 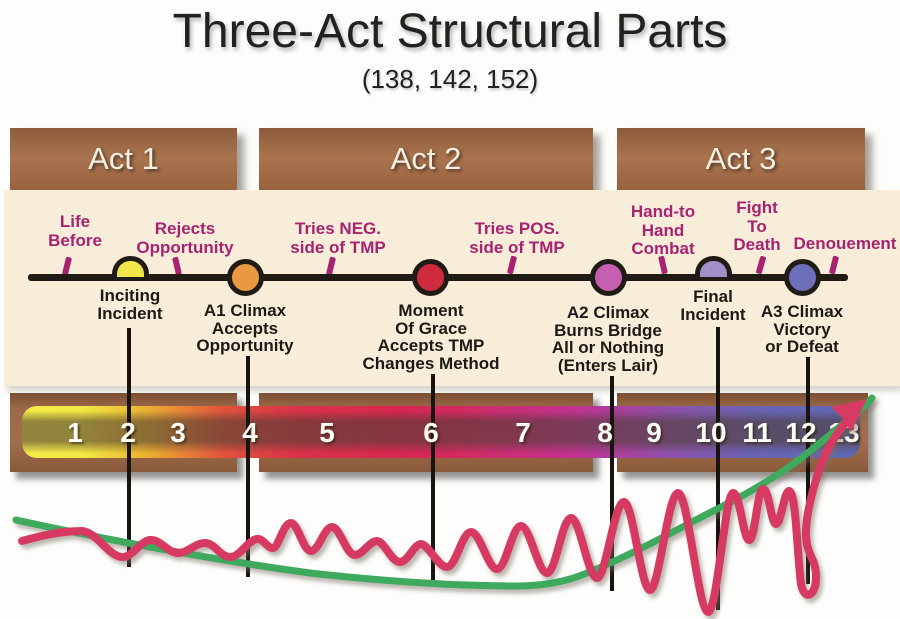 I want to click on scale-number-9: 9, so click(x=654, y=432).